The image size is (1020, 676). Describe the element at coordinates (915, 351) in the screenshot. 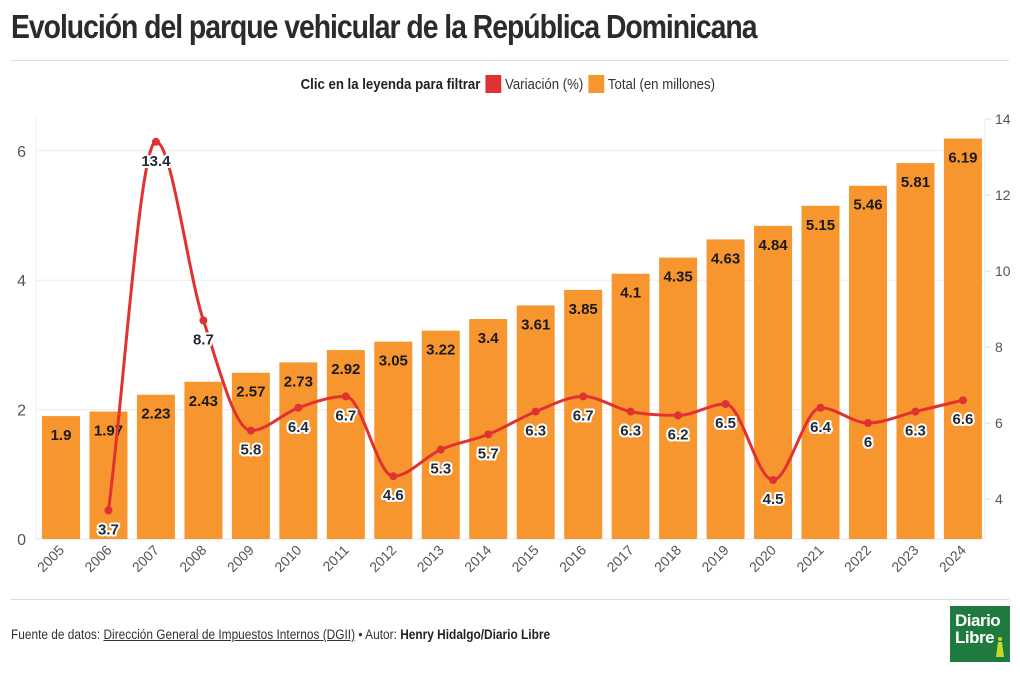

I see `bar-2023` at that location.